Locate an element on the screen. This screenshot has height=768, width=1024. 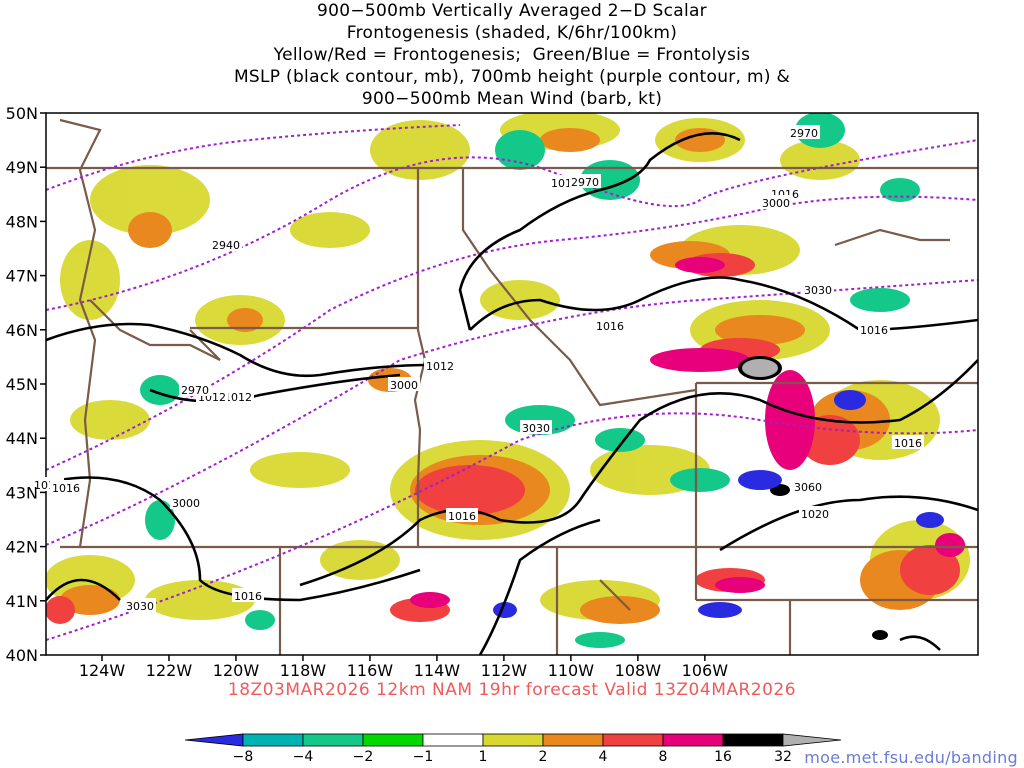
lat-label: 42N is located at coordinates (22, 547).